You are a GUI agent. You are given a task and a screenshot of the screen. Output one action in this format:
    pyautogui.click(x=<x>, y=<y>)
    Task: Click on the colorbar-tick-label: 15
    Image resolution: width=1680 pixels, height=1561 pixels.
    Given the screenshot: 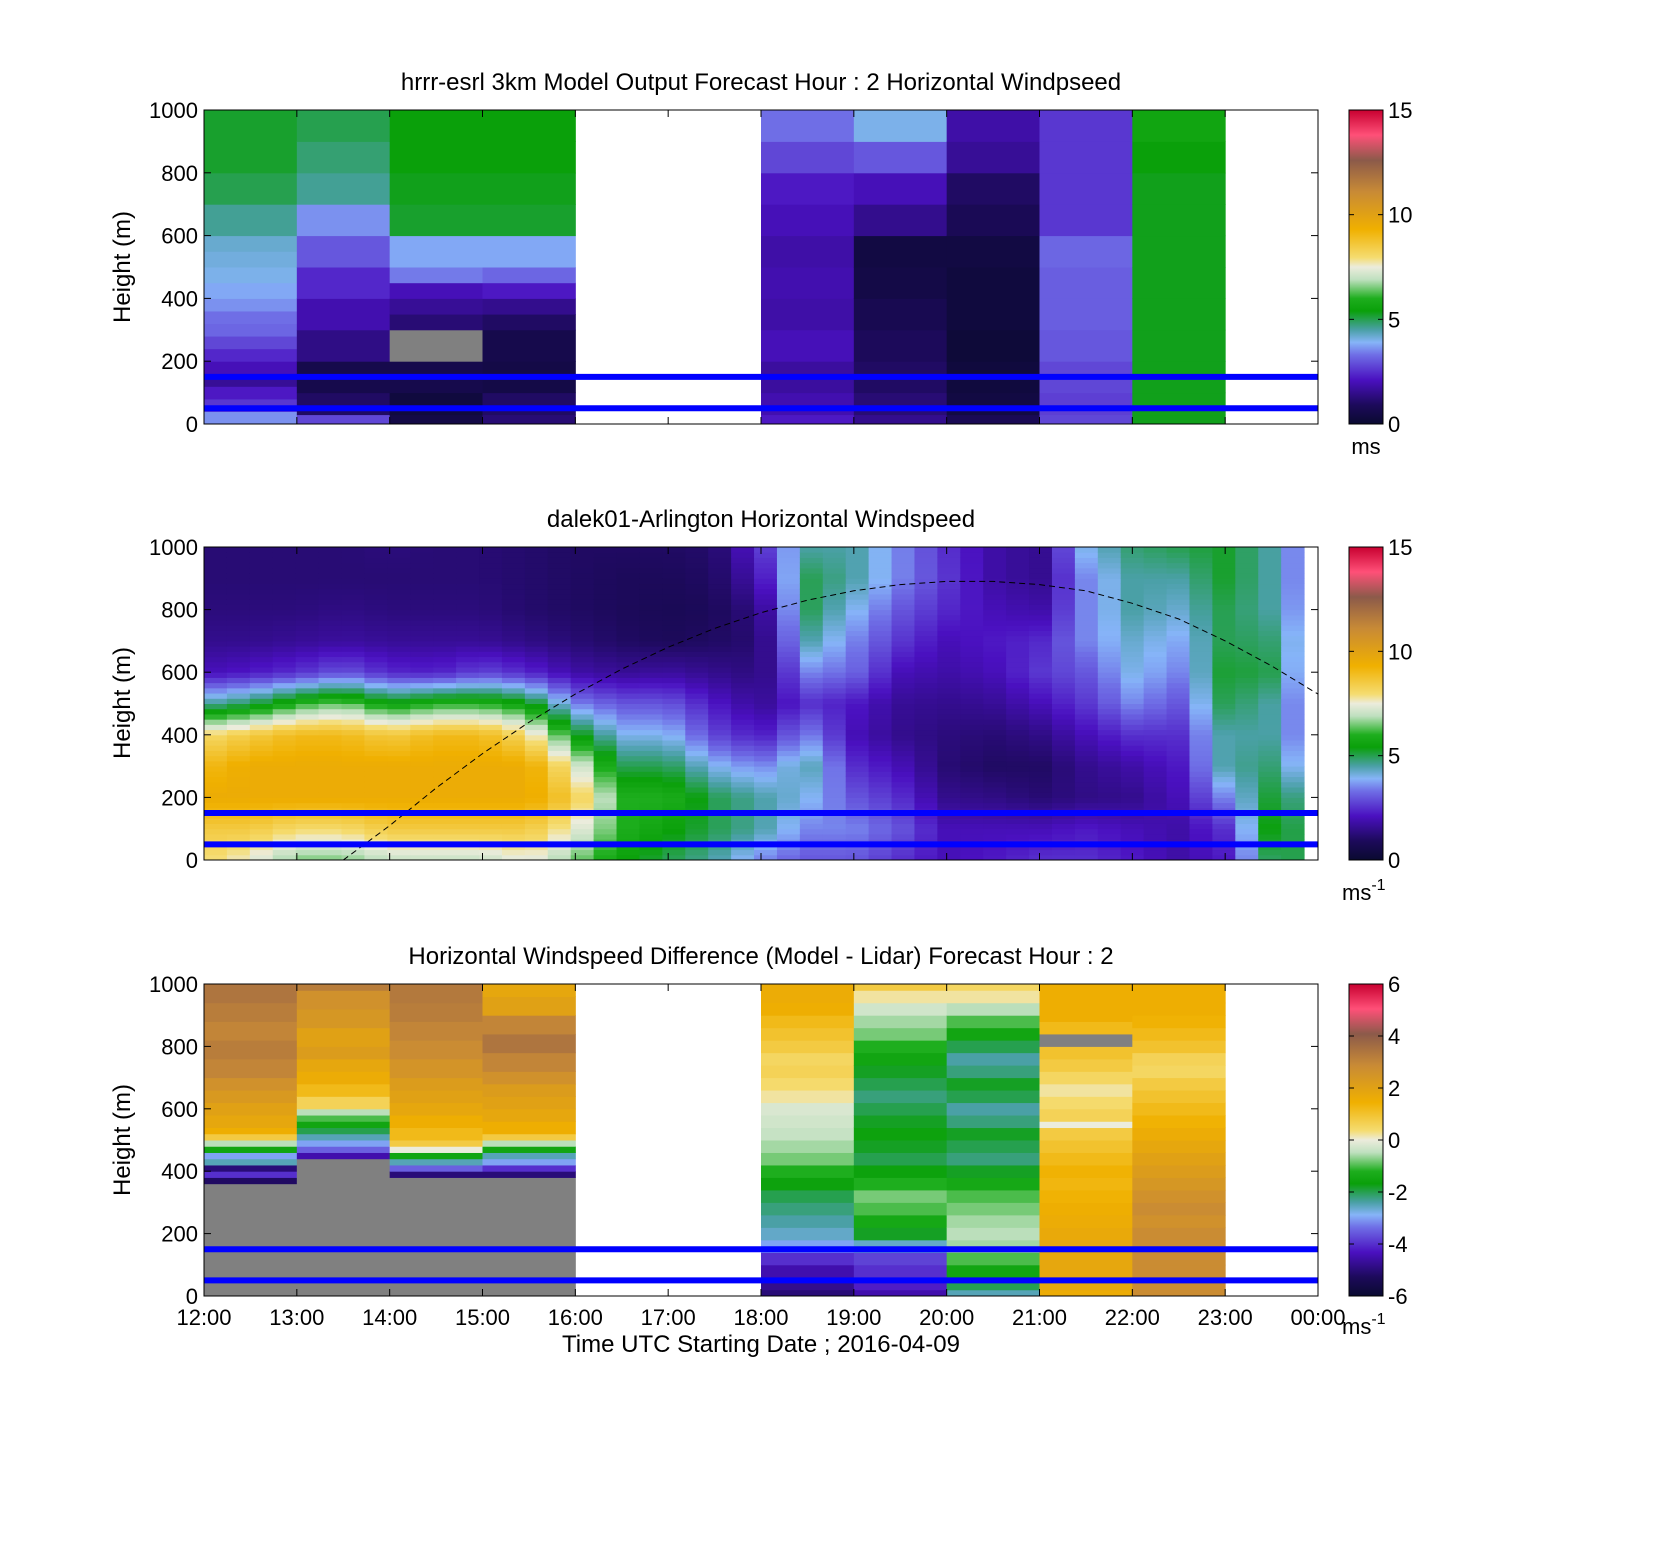 What is the action you would take?
    pyautogui.click(x=1400, y=110)
    